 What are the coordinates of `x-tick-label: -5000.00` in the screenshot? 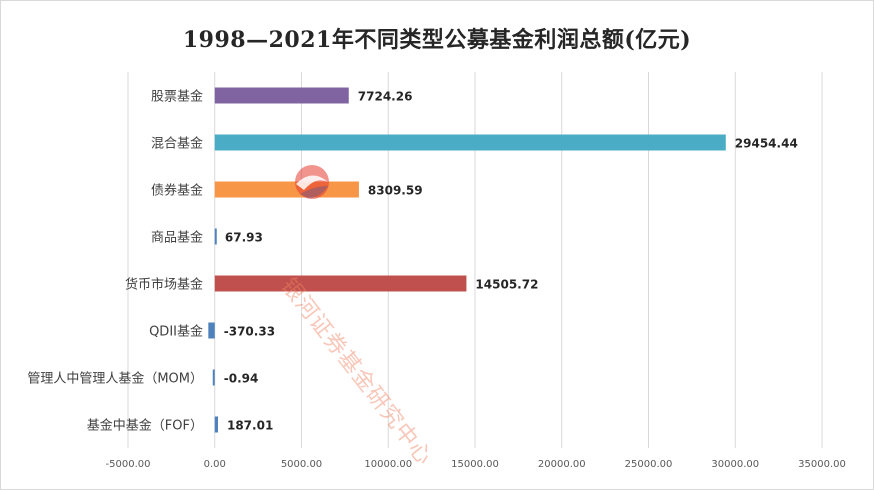 It's located at (128, 464).